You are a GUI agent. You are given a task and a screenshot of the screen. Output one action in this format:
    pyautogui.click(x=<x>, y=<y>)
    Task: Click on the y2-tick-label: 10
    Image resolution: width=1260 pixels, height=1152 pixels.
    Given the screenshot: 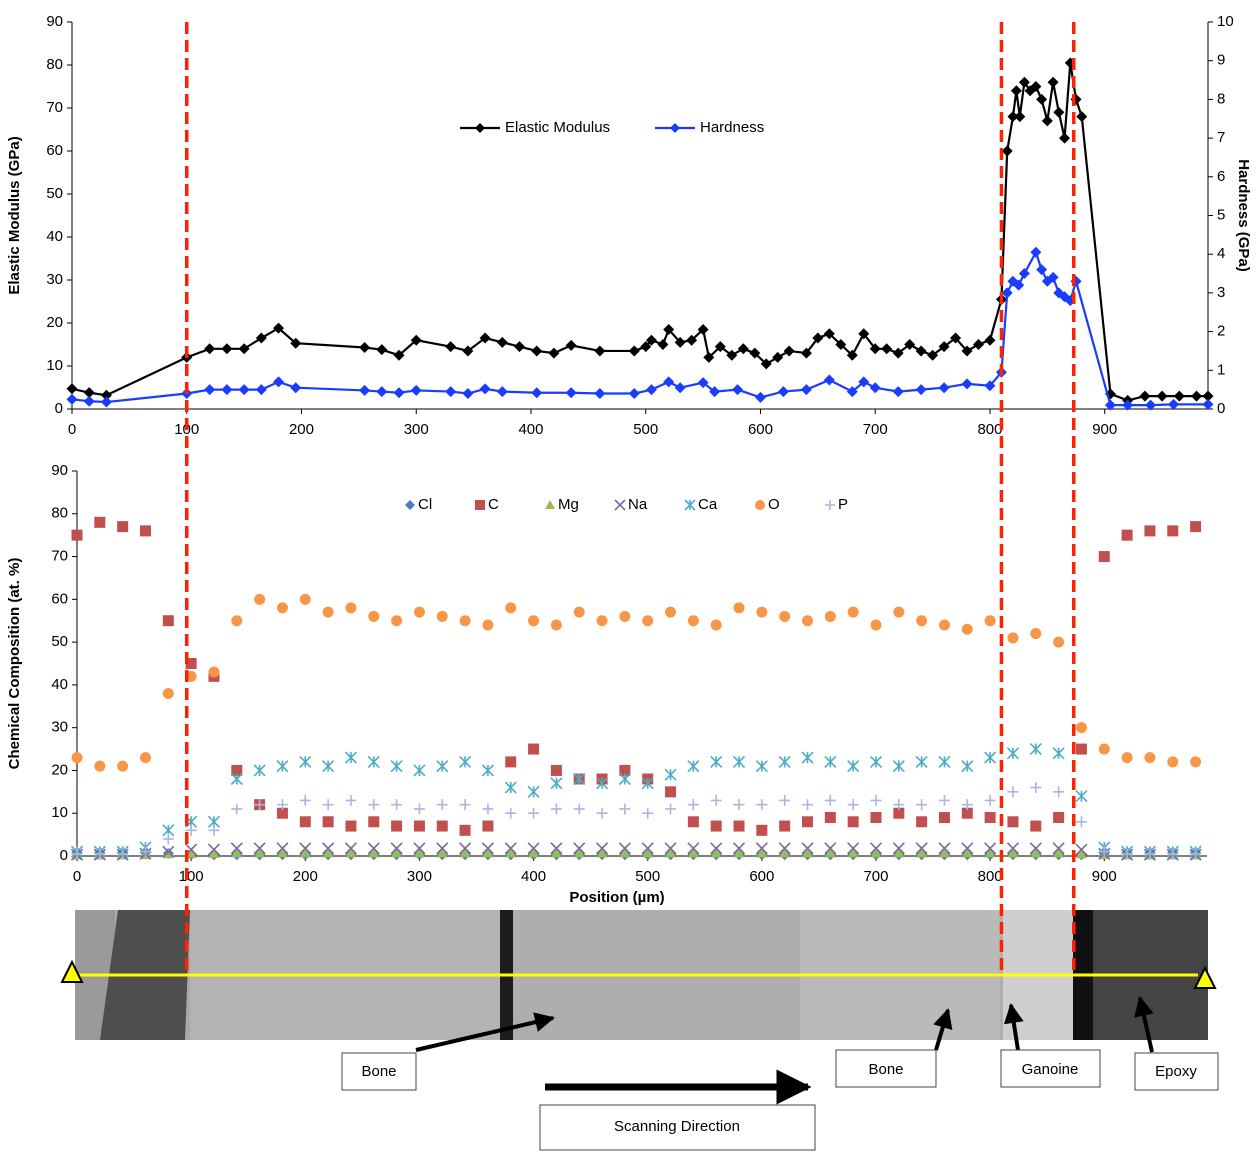 What is the action you would take?
    pyautogui.click(x=1225, y=21)
    